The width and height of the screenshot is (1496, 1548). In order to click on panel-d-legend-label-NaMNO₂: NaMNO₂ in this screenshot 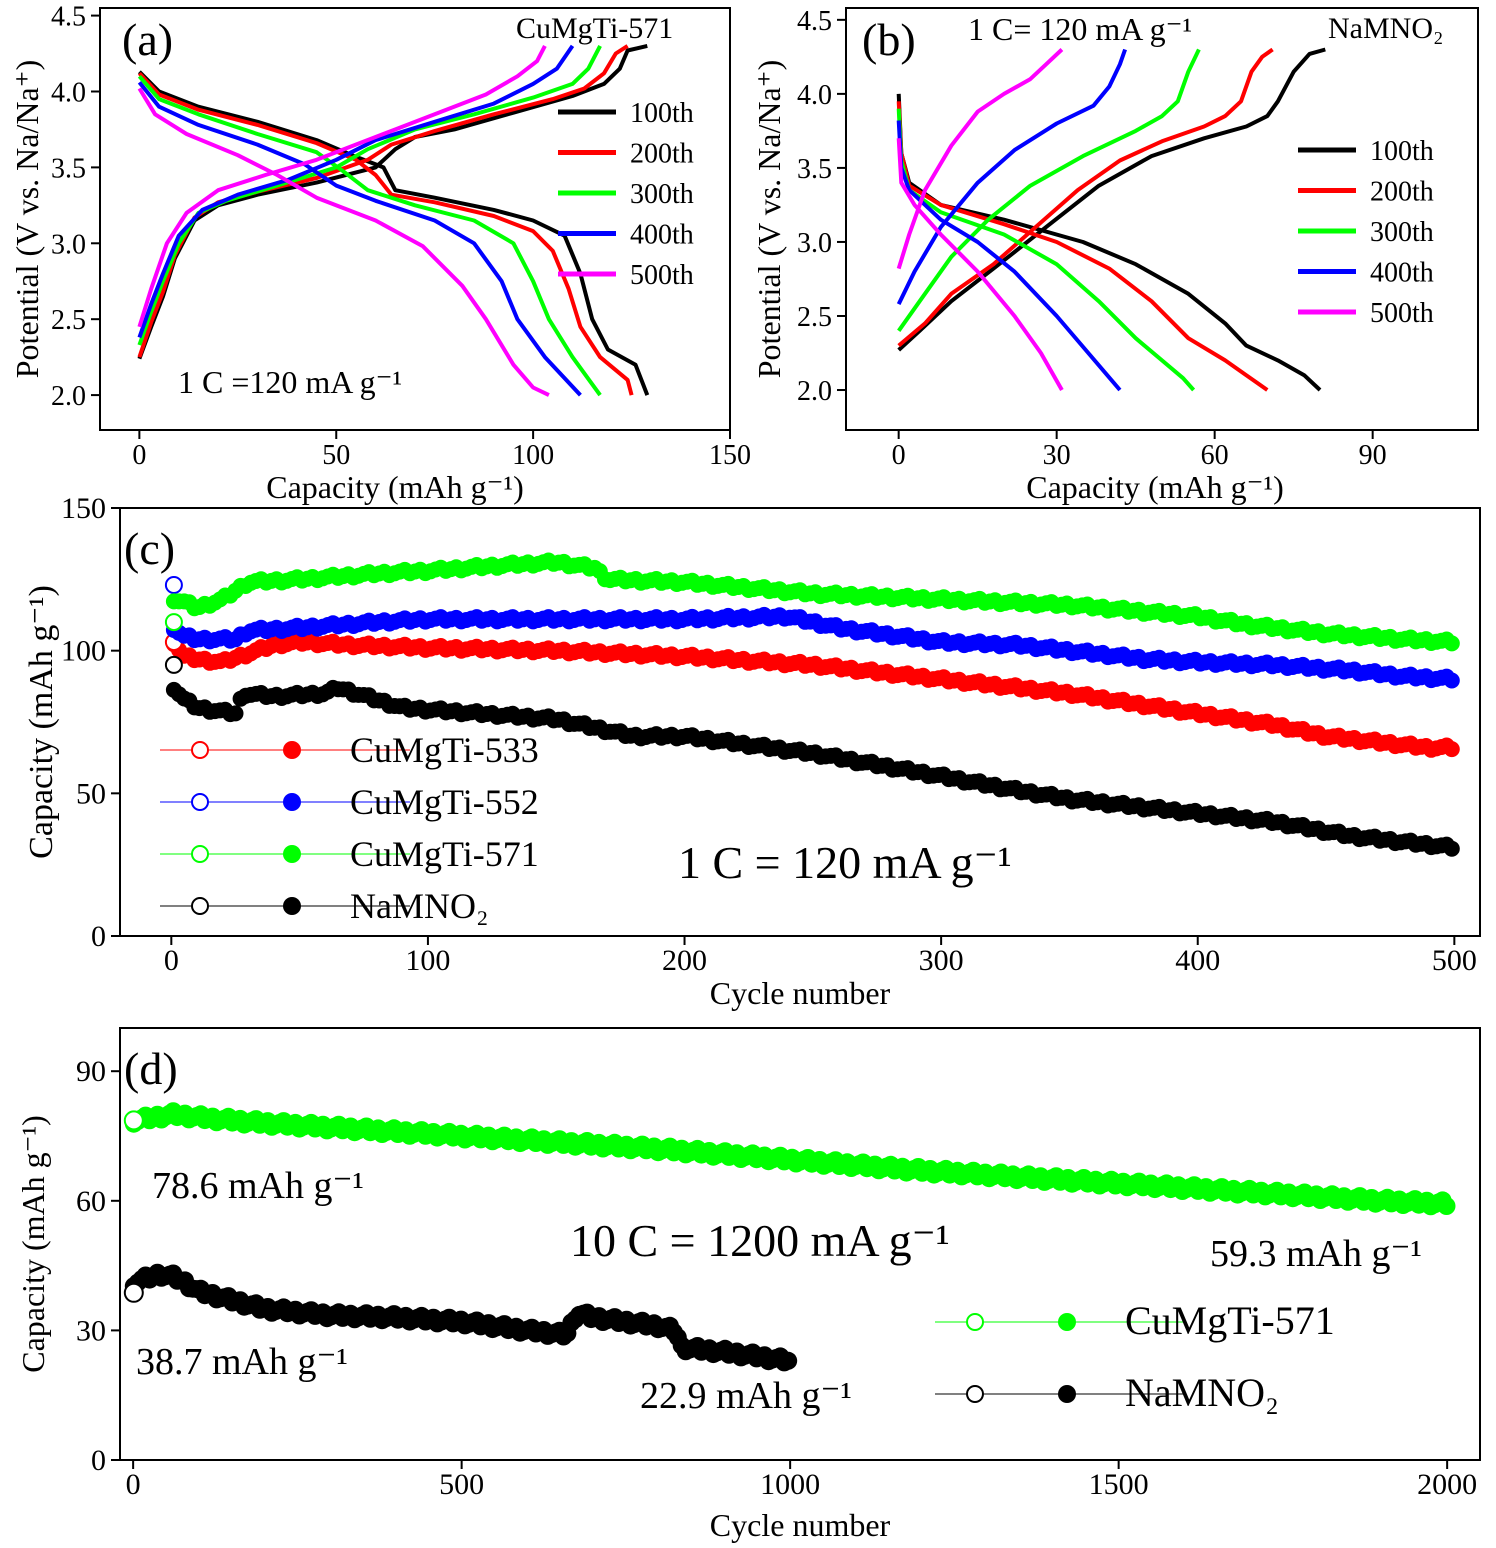, I will do `click(1202, 1392)`.